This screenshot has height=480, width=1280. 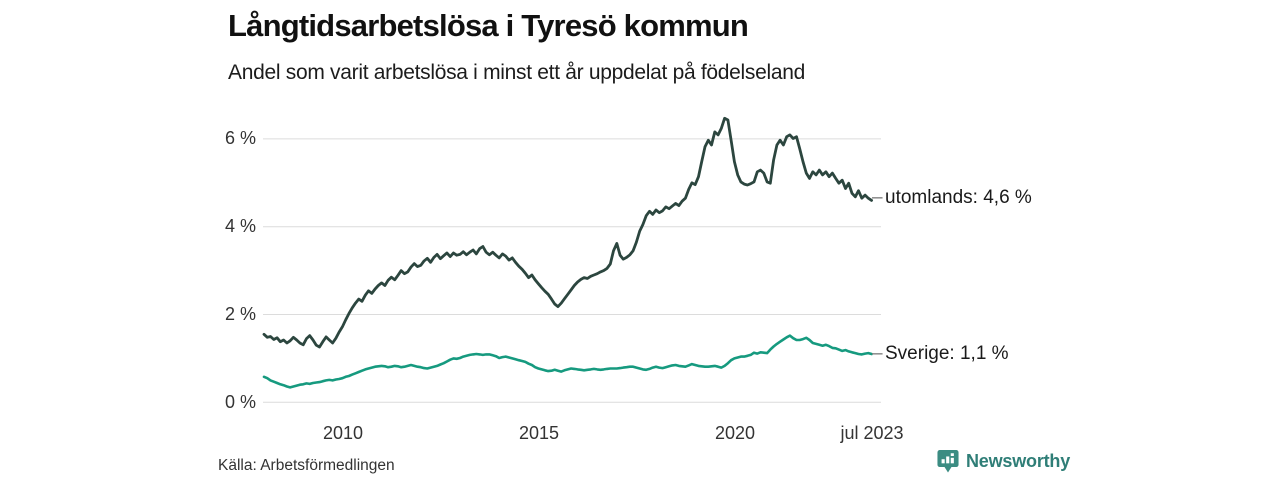 What do you see at coordinates (240, 314) in the screenshot?
I see `y-tick-2: 2 %` at bounding box center [240, 314].